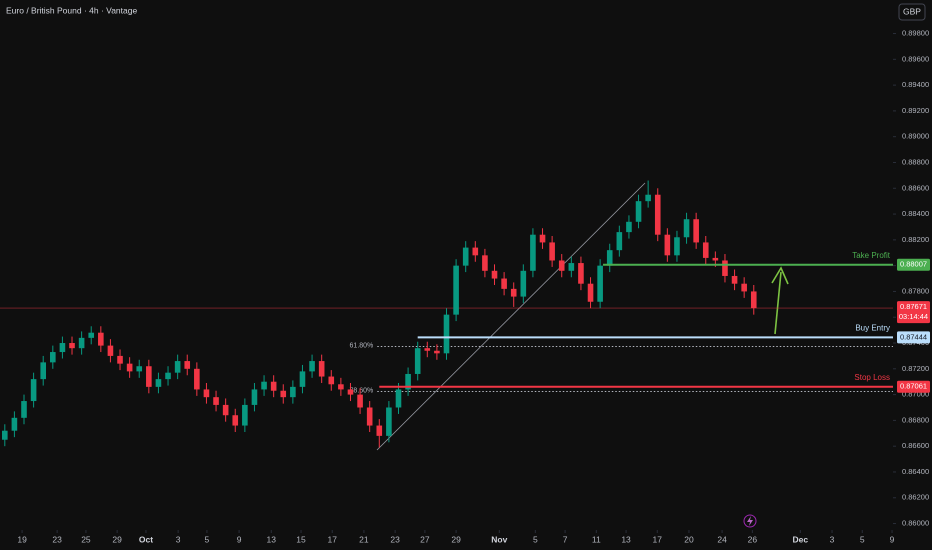 The width and height of the screenshot is (932, 550). What do you see at coordinates (915, 58) in the screenshot?
I see `y-tick-label: 0.89600` at bounding box center [915, 58].